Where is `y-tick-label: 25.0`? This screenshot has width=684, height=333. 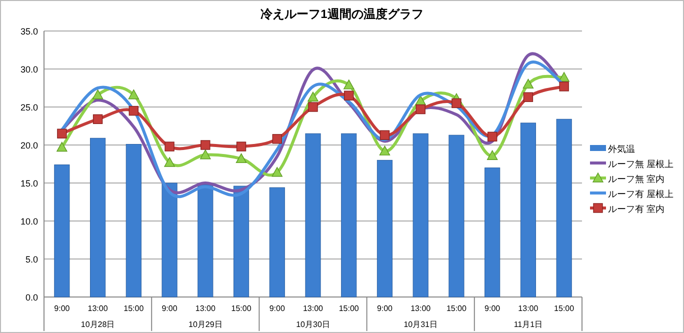
y-tick-label: 25.0 is located at coordinates (29, 107).